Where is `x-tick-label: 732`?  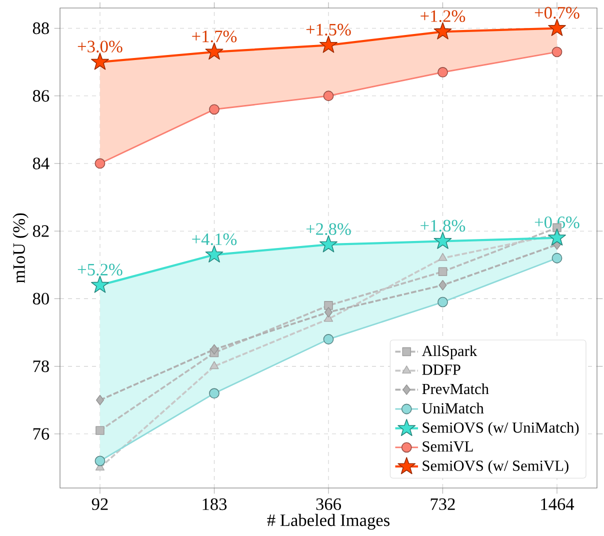
x-tick-label: 732 is located at coordinates (442, 504).